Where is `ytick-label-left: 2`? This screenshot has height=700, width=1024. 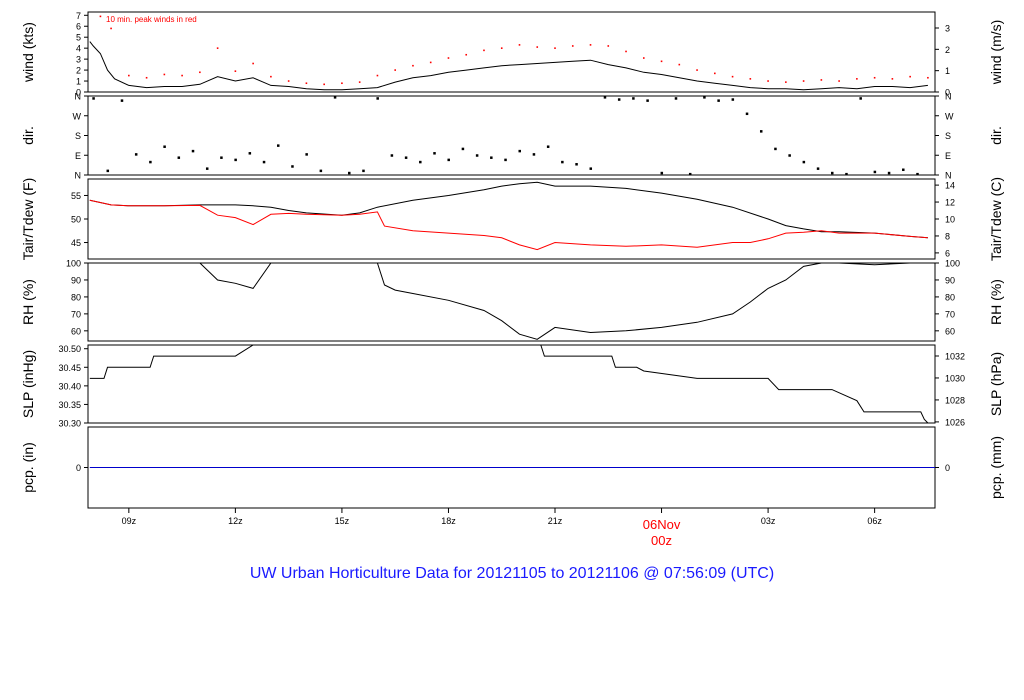
ytick-label-left: 2 is located at coordinates (78, 71).